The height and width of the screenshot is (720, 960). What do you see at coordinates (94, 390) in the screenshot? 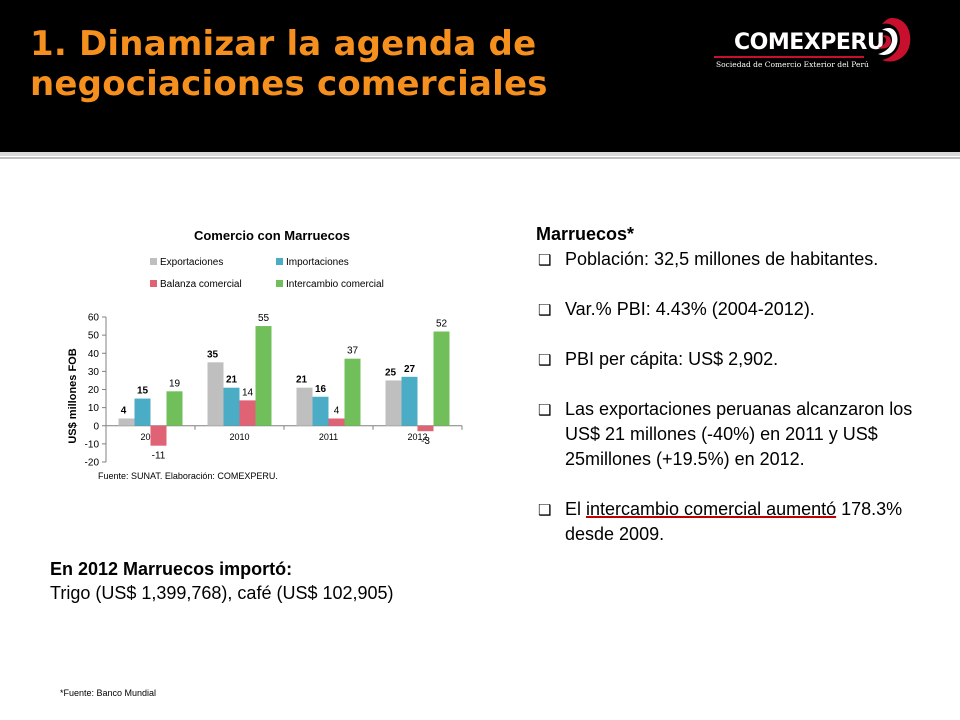
I see `y-tick-label: 20` at bounding box center [94, 390].